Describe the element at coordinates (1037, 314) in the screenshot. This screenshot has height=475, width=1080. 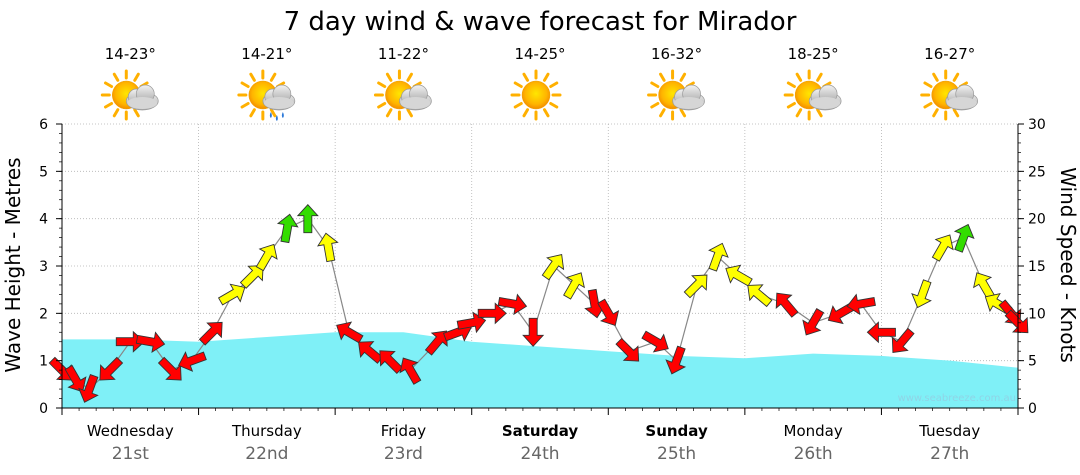
I see `right-tick-label: 10` at that location.